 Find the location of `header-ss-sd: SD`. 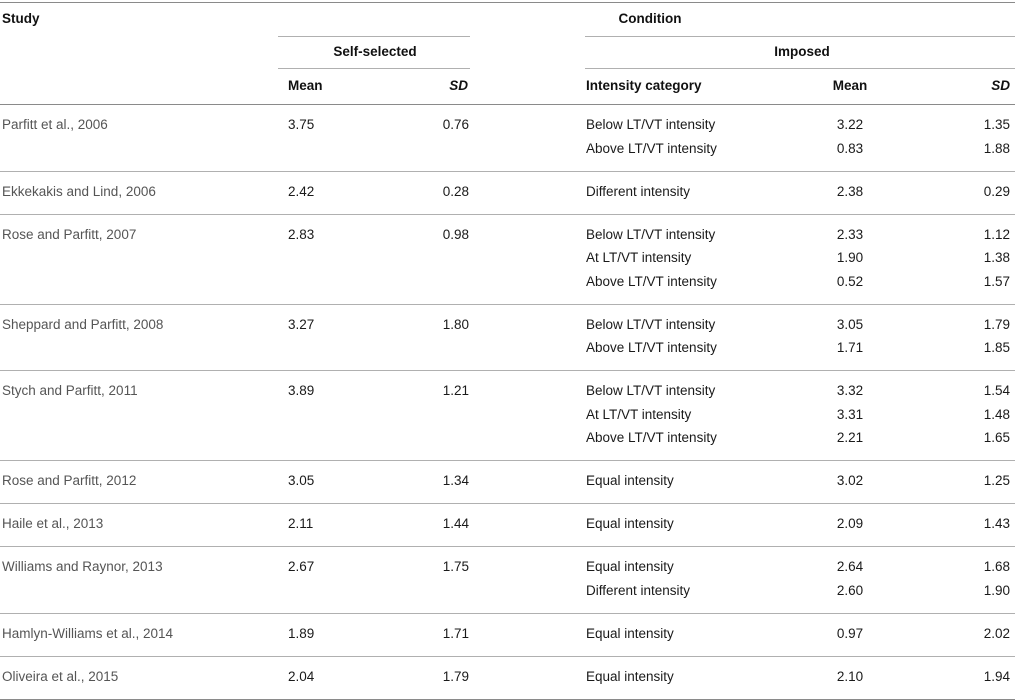

header-ss-sd: SD is located at coordinates (458, 85).